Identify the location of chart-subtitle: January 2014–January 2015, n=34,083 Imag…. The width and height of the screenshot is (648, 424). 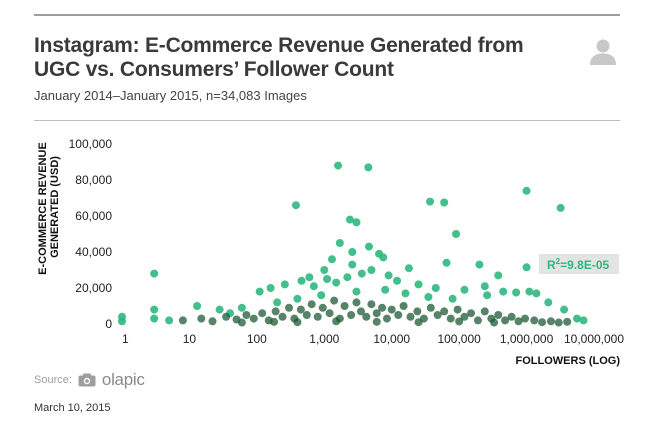
(170, 95).